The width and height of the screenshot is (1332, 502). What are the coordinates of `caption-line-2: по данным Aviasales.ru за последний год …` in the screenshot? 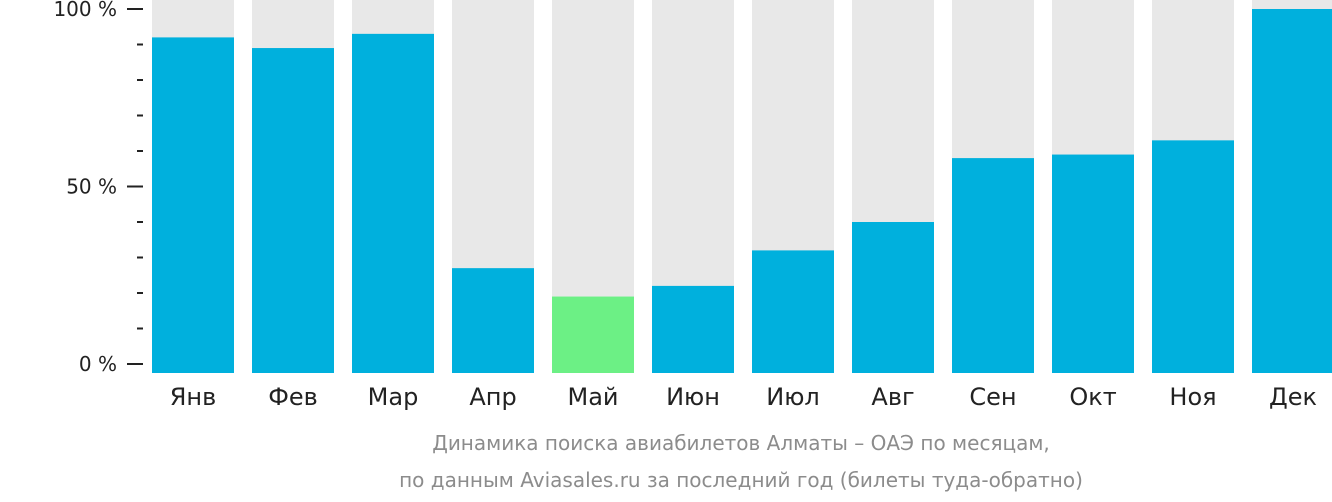 It's located at (741, 480).